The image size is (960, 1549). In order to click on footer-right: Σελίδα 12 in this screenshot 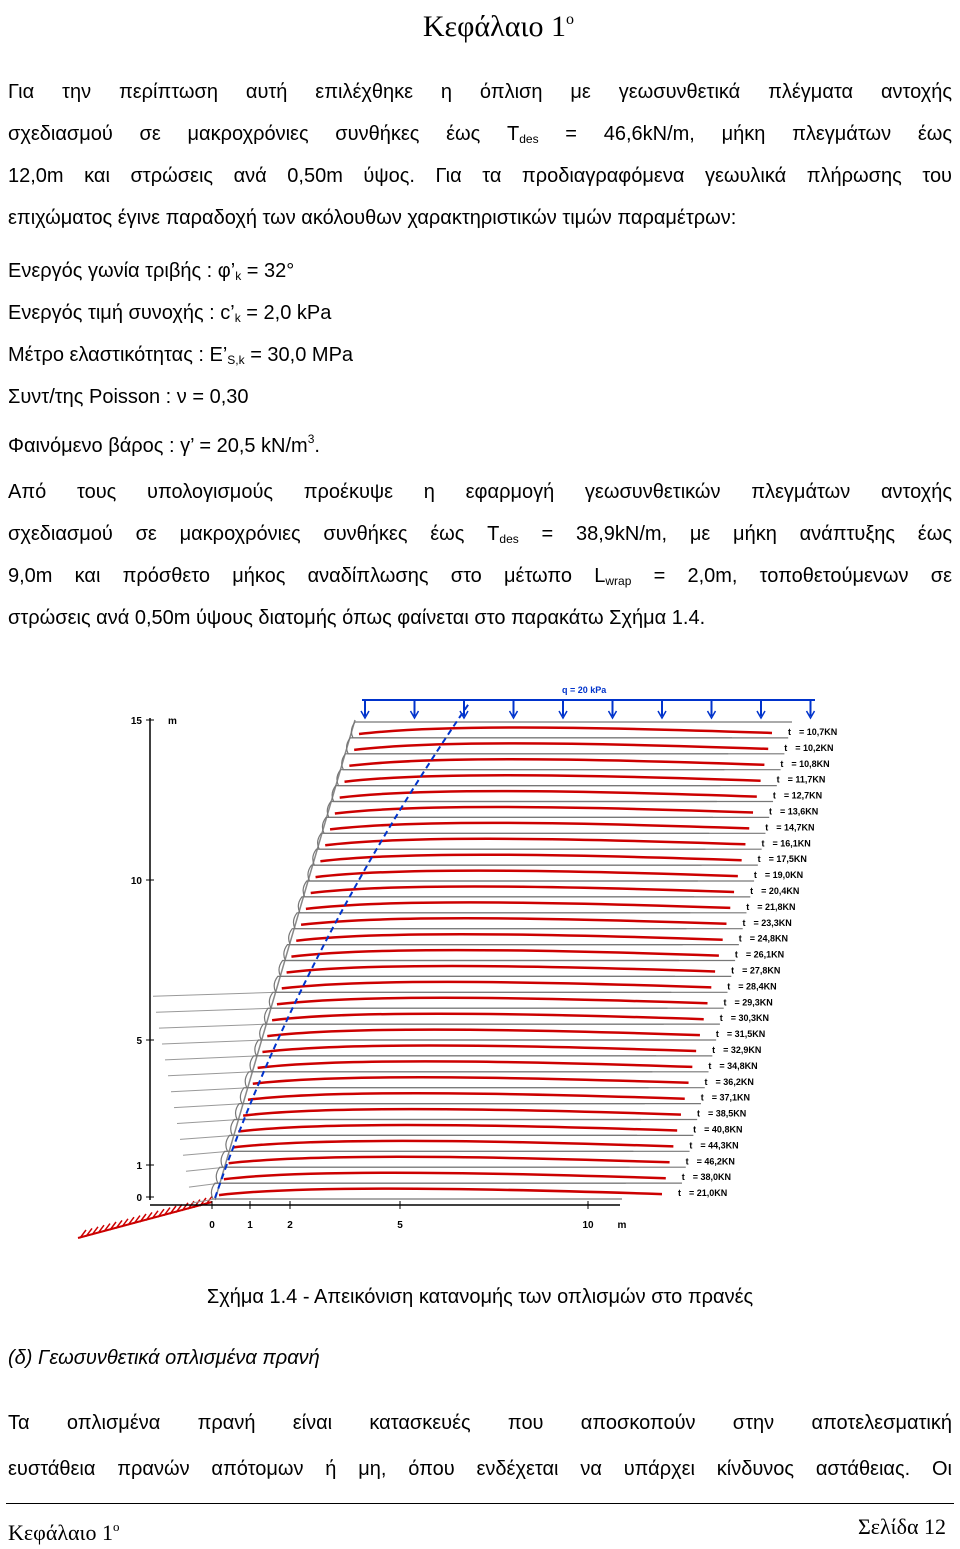, I will do `click(901, 1526)`.